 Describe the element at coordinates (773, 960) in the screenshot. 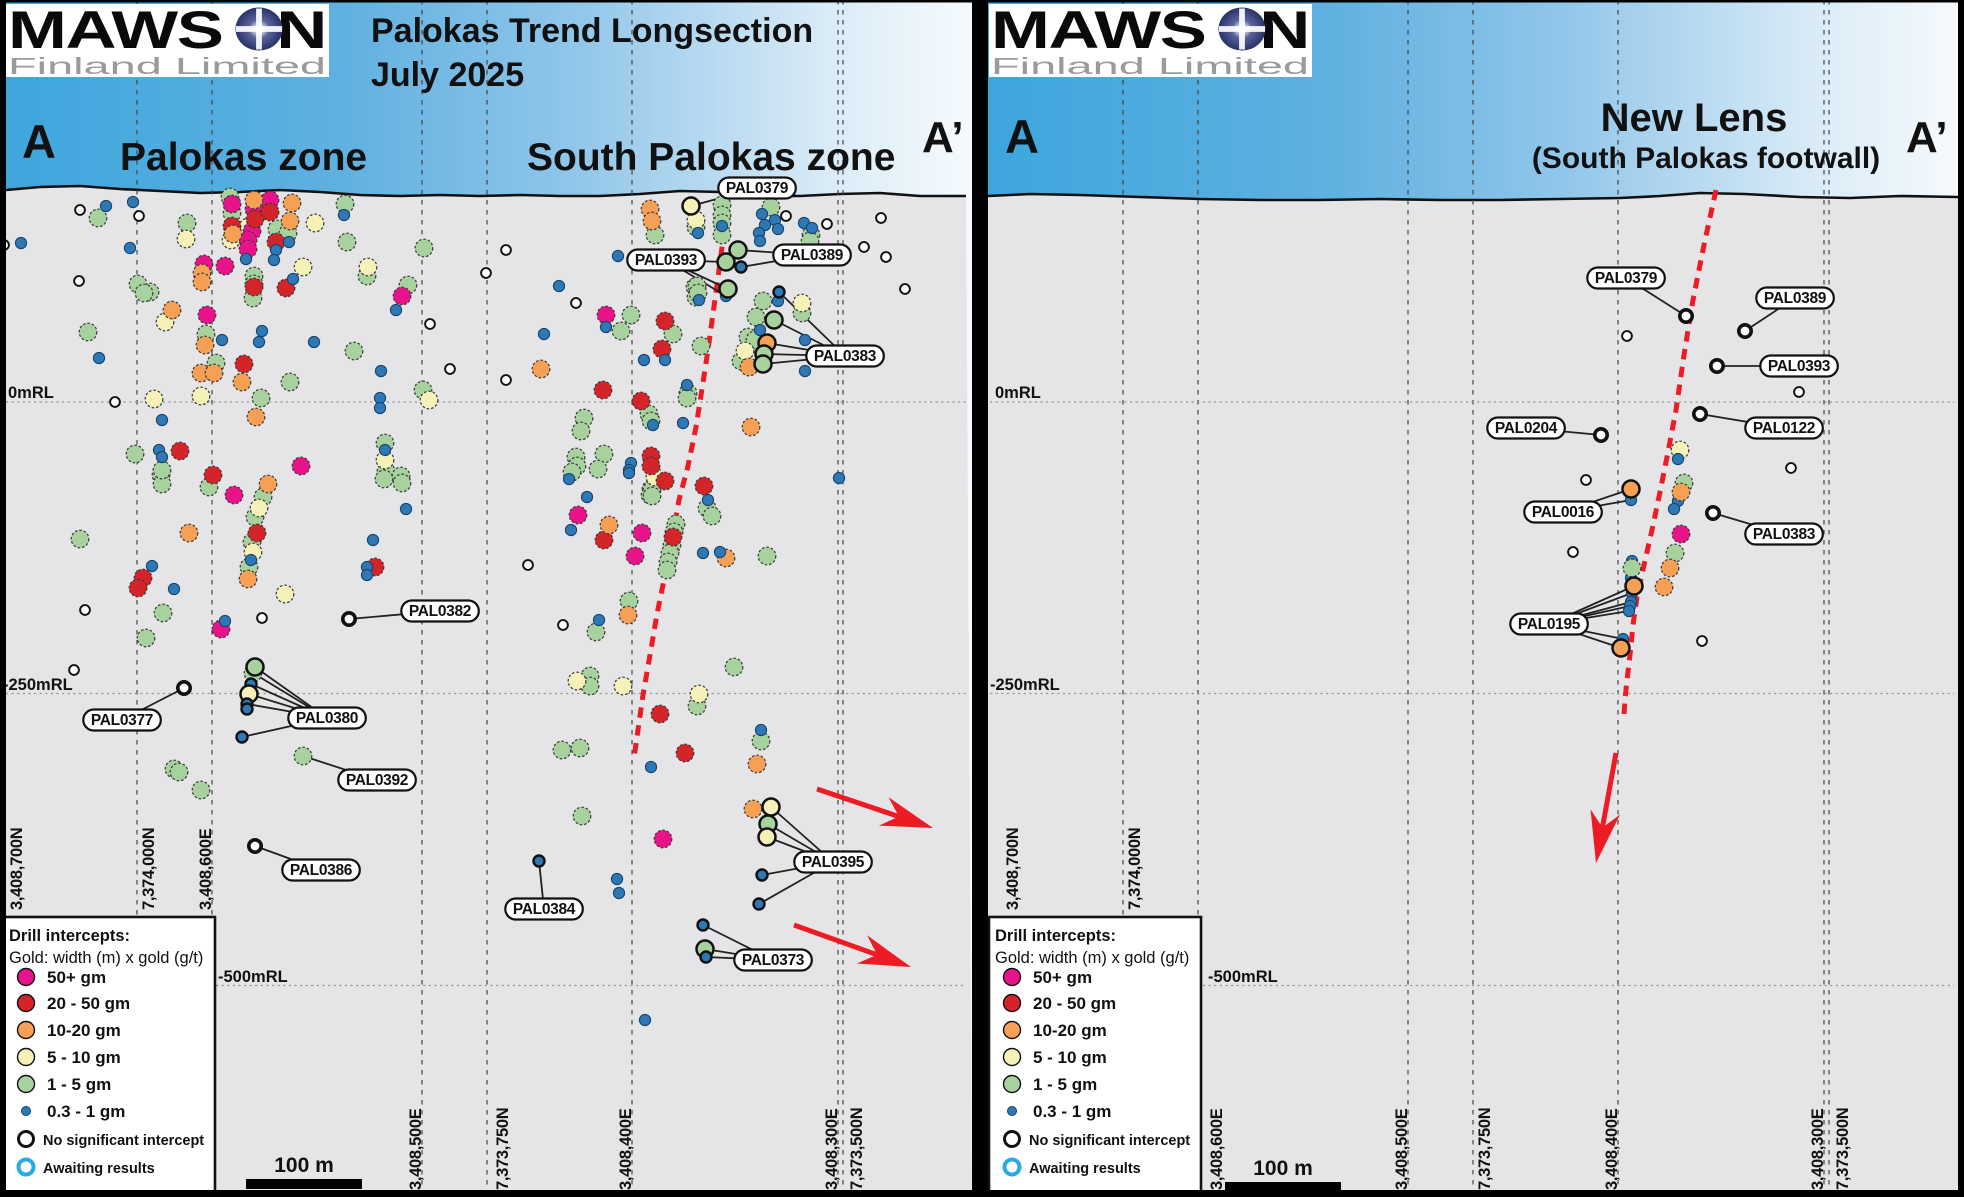

I see `svg-text: PAL0373` at that location.